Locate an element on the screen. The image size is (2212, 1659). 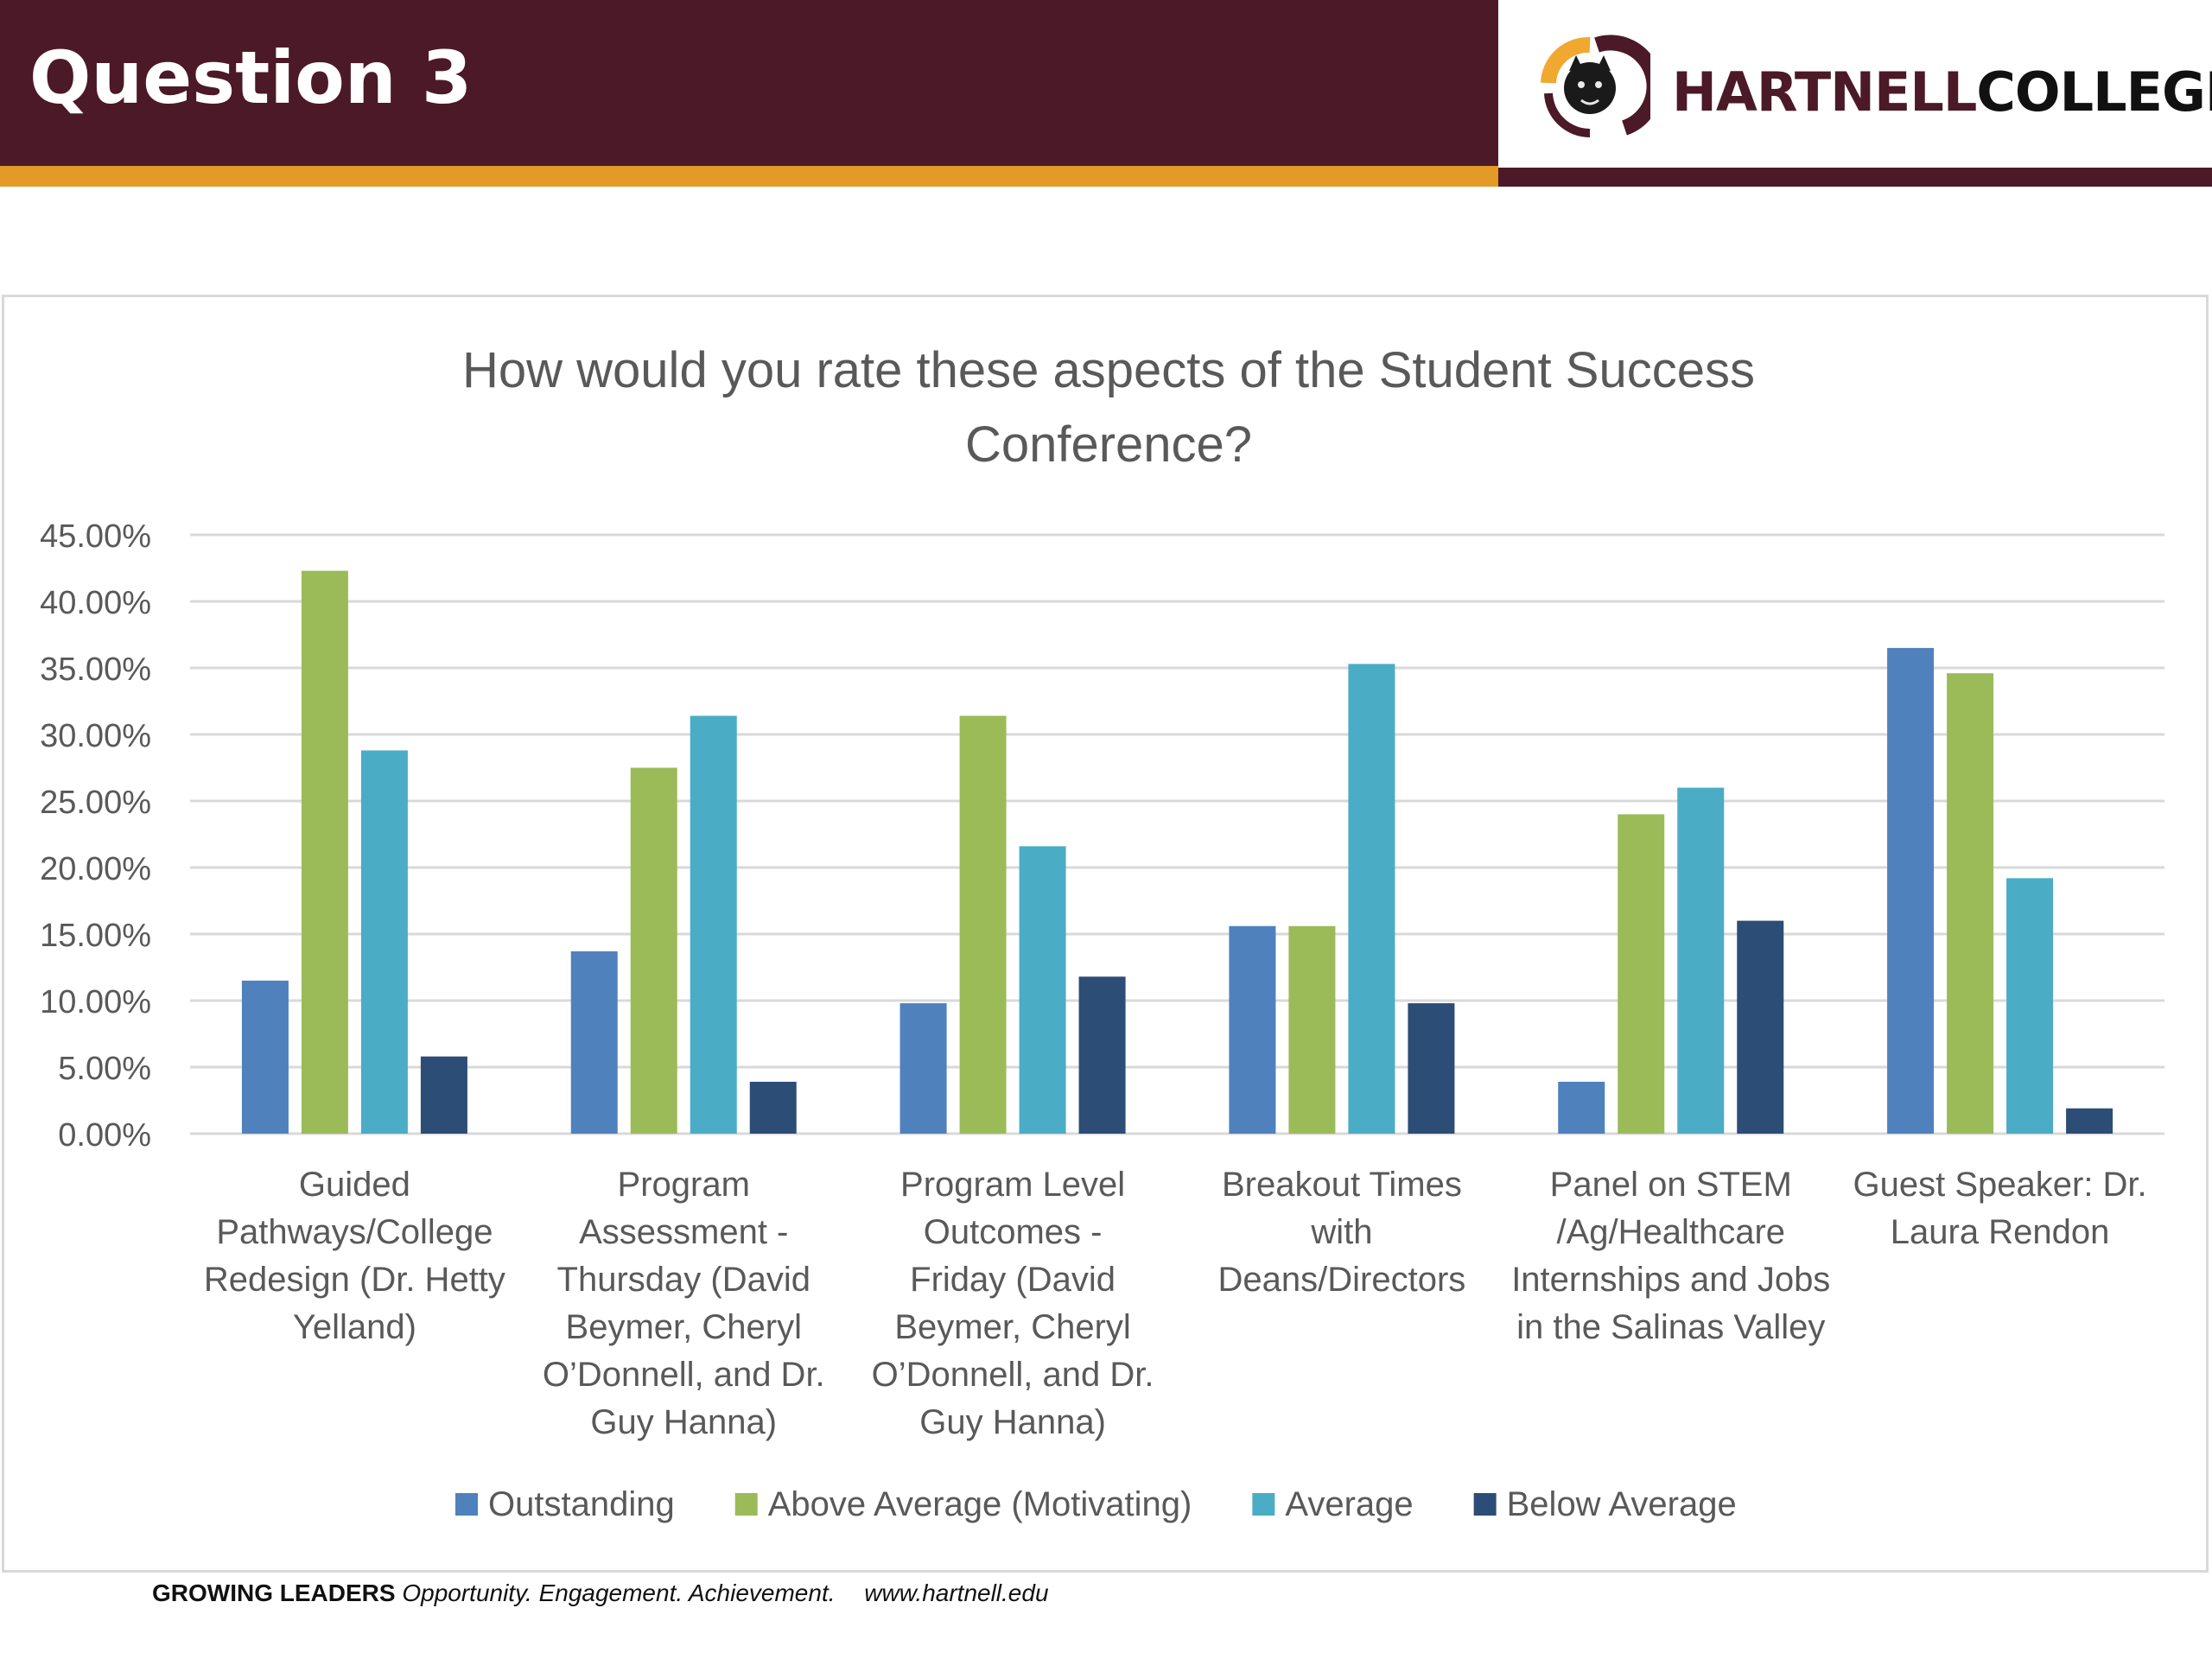
header-gold-stripe is located at coordinates (749, 176).